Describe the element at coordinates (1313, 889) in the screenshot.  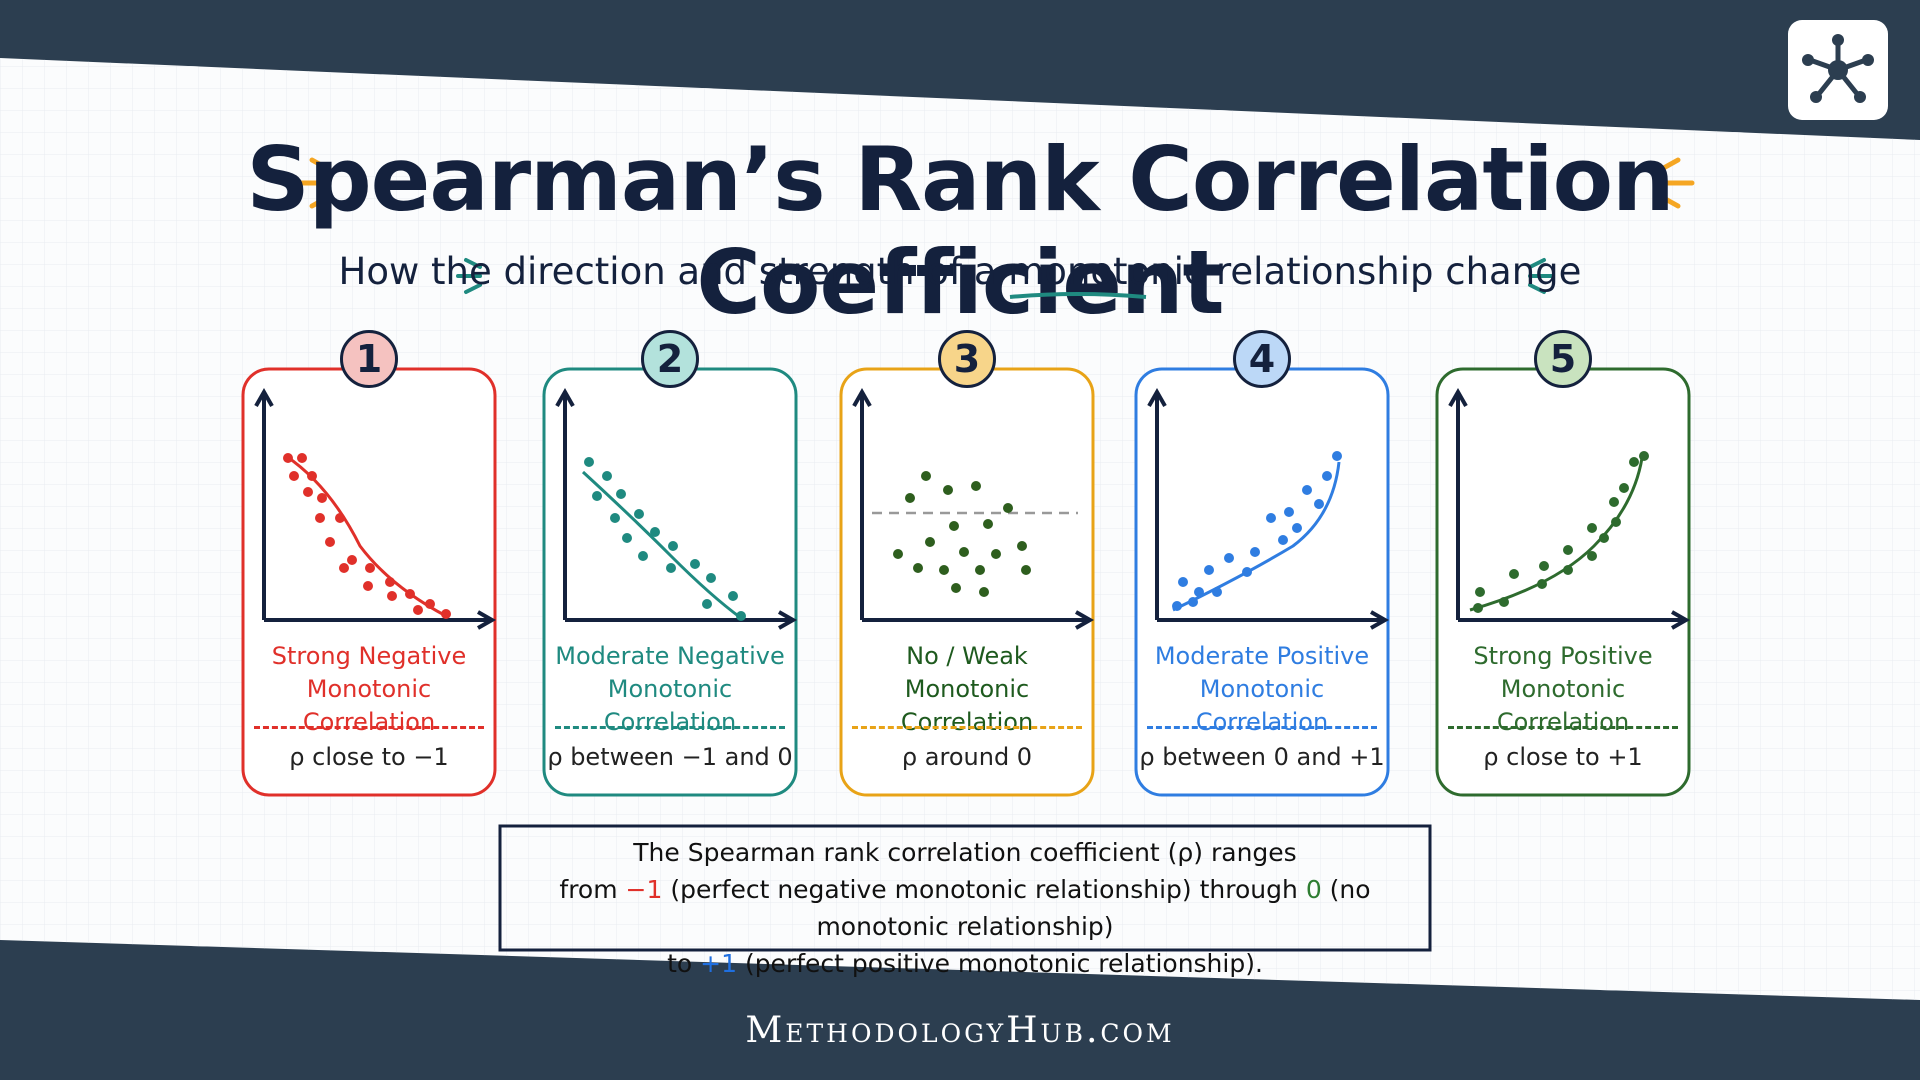
I see `summary-zero-value: 0` at that location.